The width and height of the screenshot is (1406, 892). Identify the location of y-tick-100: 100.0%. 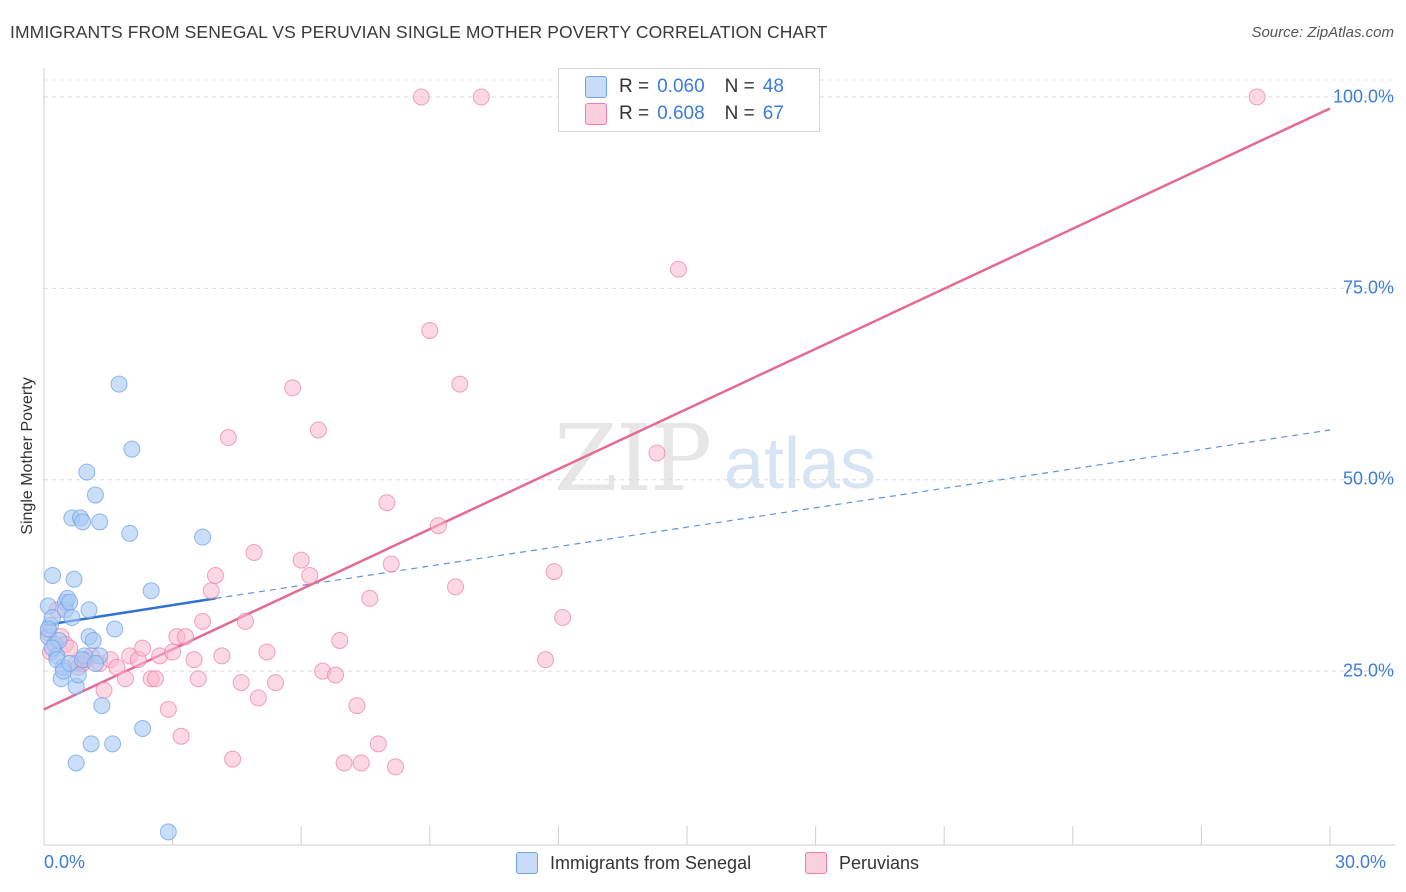
(1363, 96).